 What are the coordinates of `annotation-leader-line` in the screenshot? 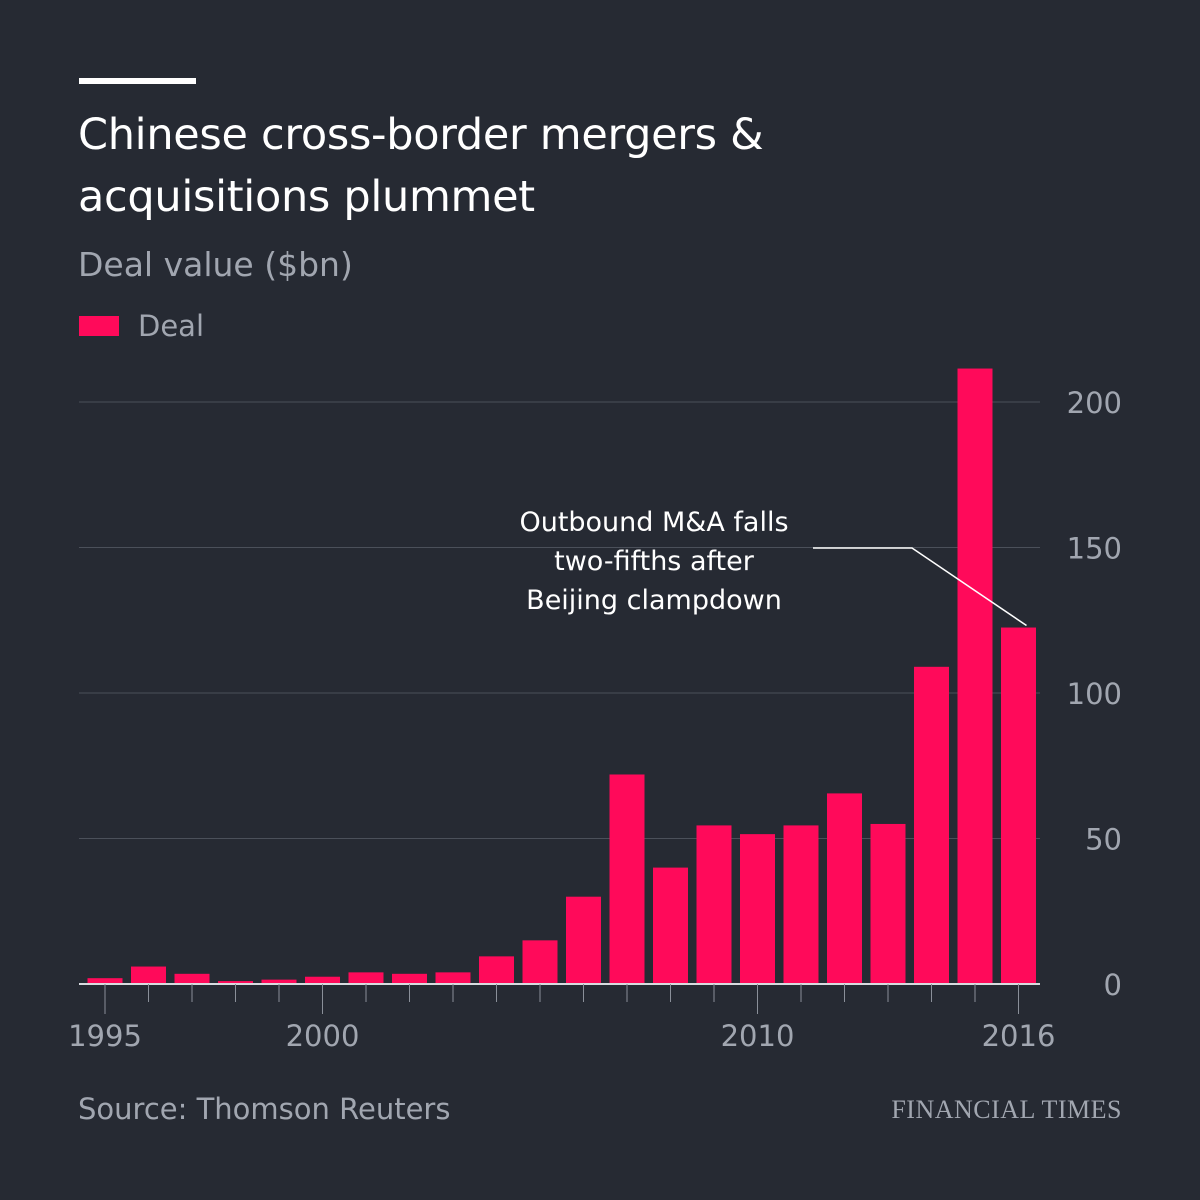 It's located at (920, 587).